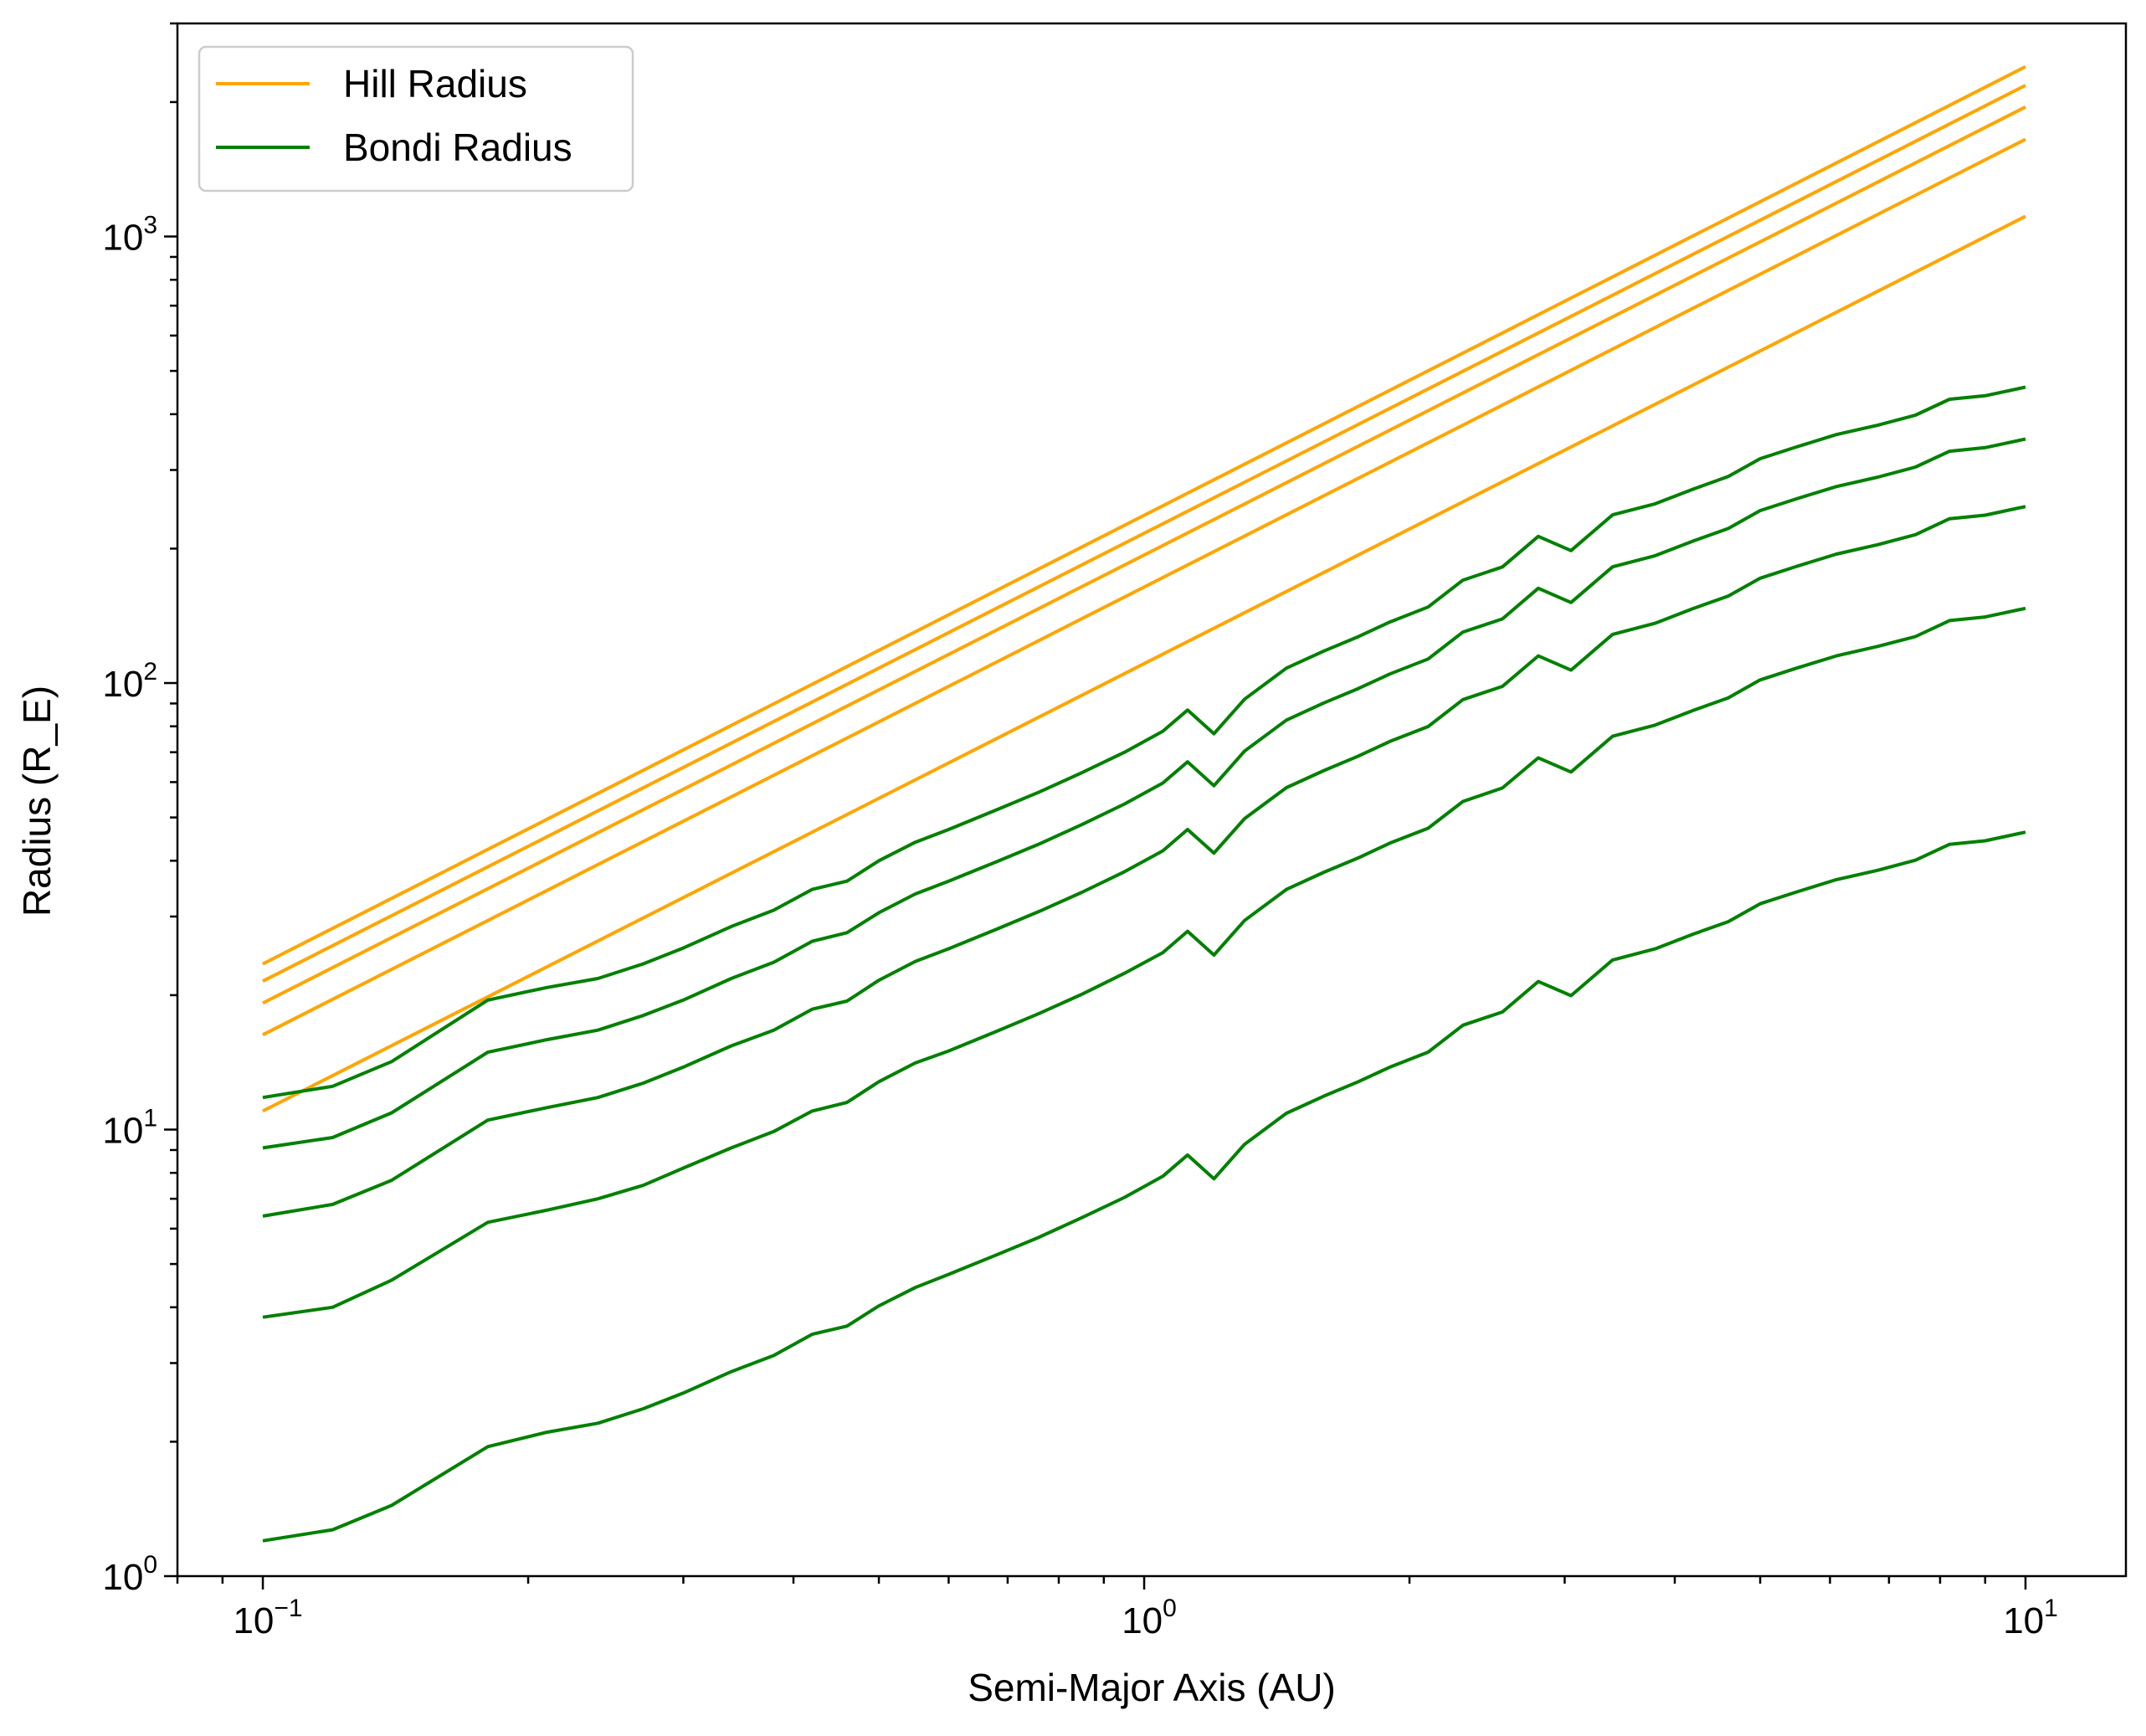 The height and width of the screenshot is (1736, 2146). I want to click on legend: Hill Radius Bondi Radius, so click(416, 119).